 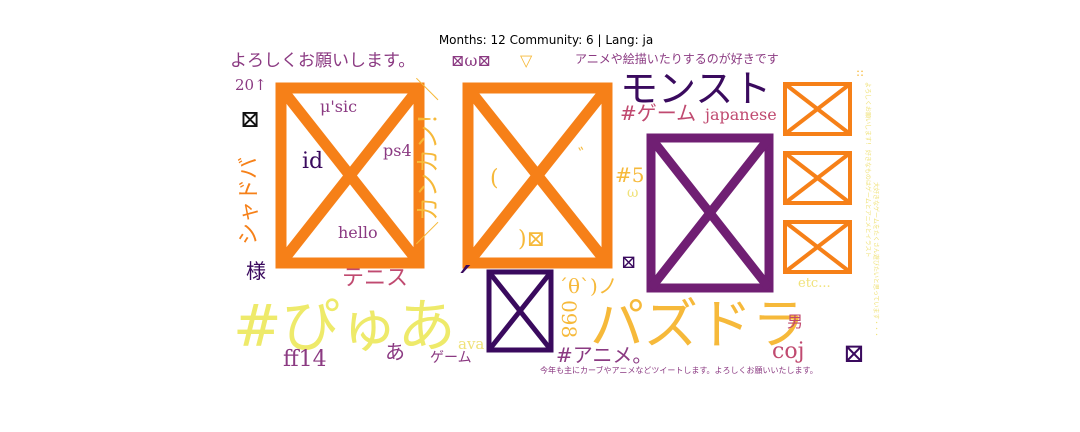 I want to click on word-ava: ava, so click(x=471, y=344).